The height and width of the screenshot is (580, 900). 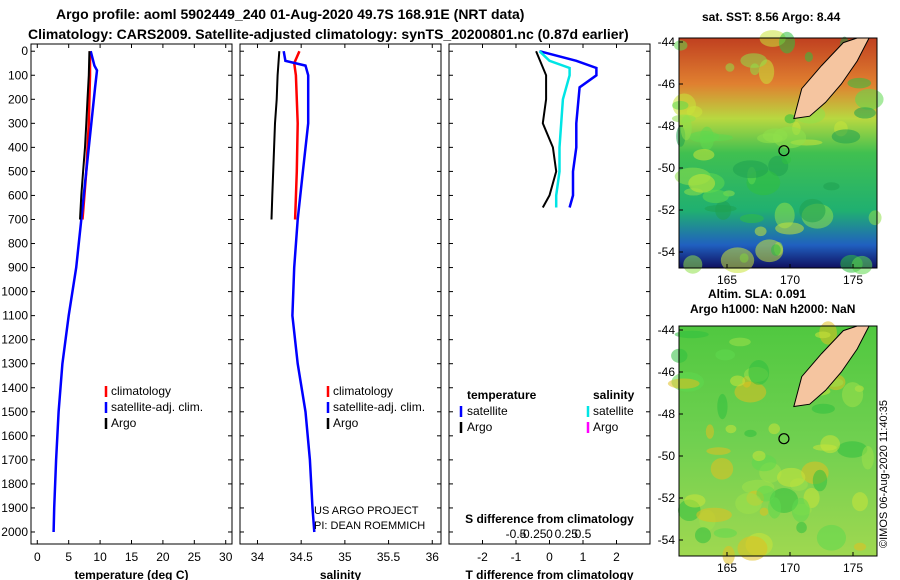 What do you see at coordinates (163, 557) in the screenshot?
I see `x-tick-label: 20` at bounding box center [163, 557].